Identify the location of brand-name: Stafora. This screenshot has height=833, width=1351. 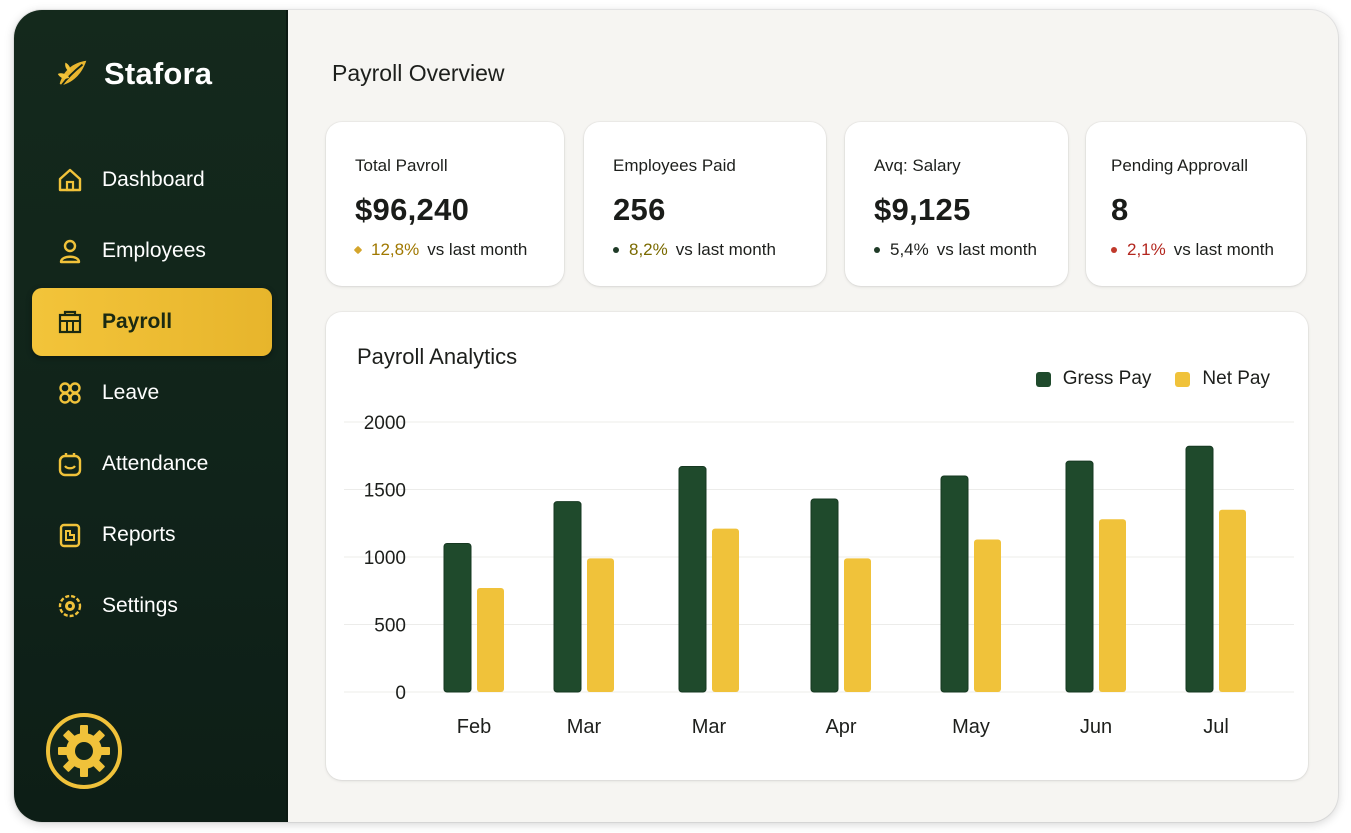
(158, 73).